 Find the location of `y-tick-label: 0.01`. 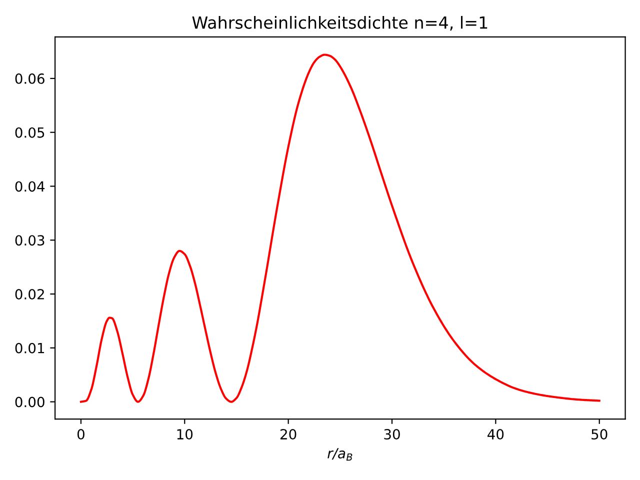

y-tick-label: 0.01 is located at coordinates (29, 348).